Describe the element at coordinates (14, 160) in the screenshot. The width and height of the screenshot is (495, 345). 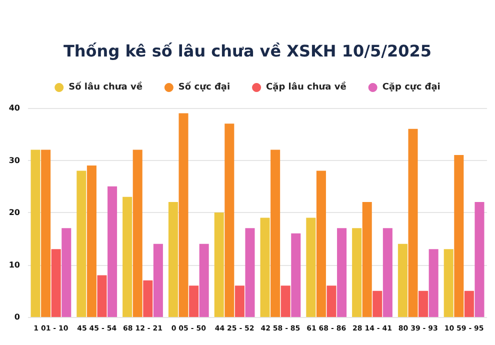
I see `y-tick-label: 30` at that location.